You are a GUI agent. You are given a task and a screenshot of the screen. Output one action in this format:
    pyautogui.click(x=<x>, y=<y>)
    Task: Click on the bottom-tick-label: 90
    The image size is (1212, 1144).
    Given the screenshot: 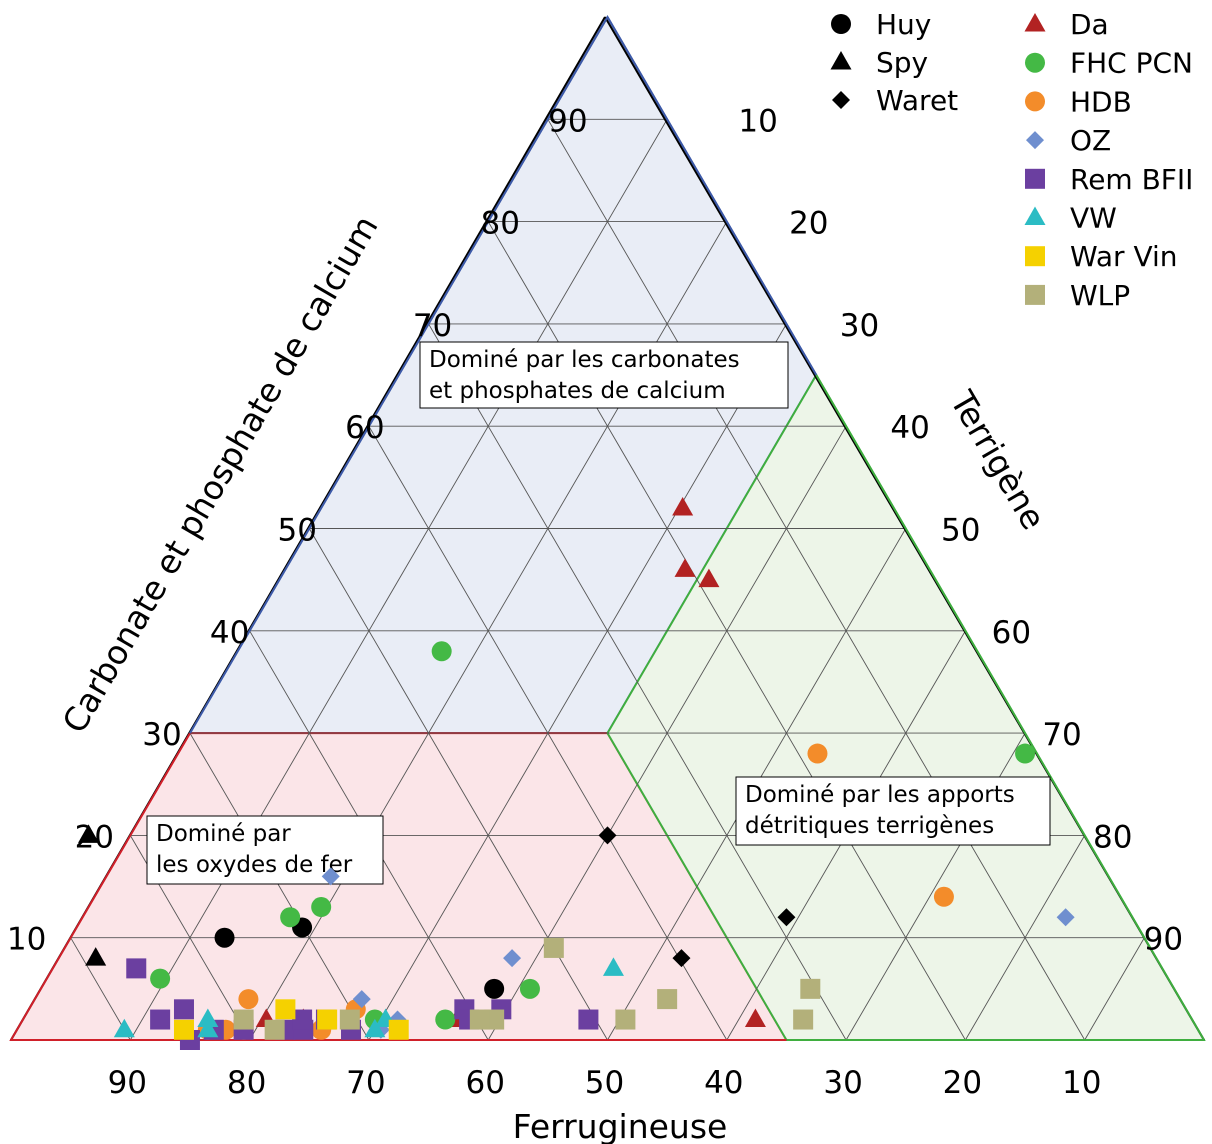 What is the action you would take?
    pyautogui.click(x=127, y=1083)
    